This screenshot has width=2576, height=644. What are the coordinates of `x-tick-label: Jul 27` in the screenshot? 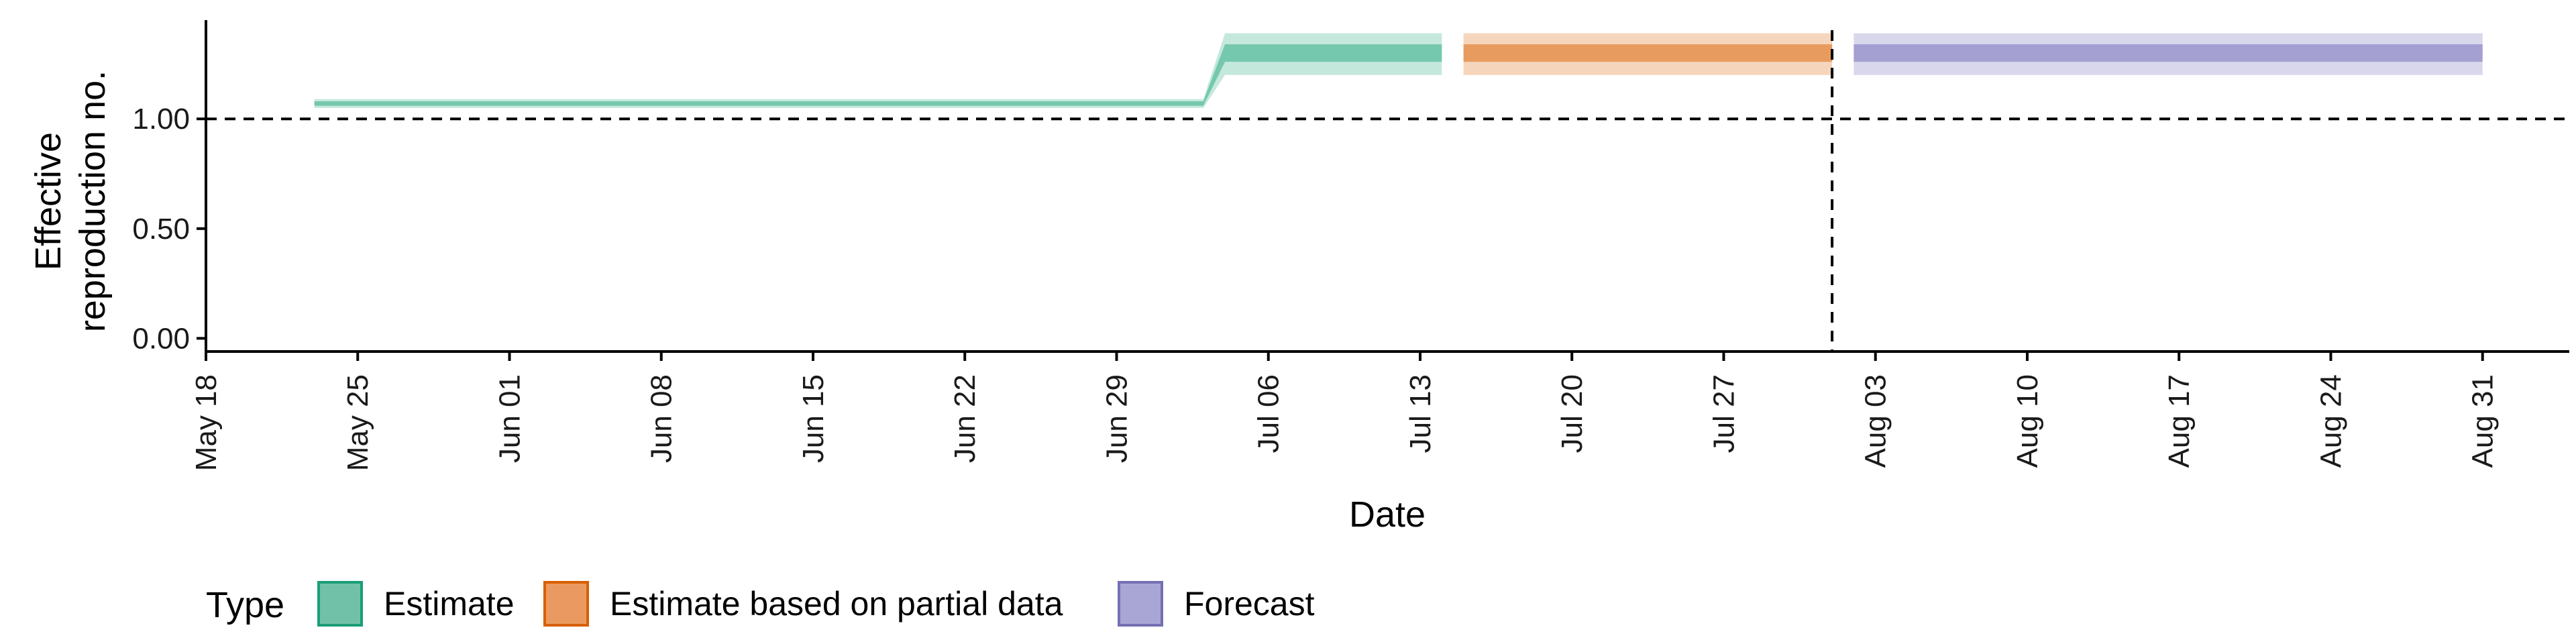 It's located at (1723, 413).